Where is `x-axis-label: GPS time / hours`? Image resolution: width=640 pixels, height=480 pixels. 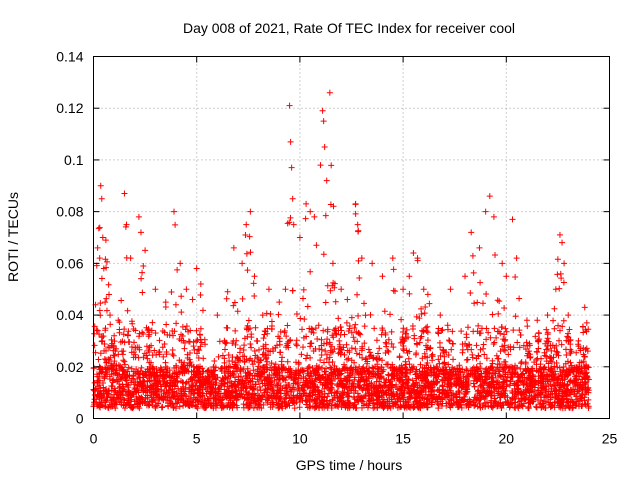 x-axis-label: GPS time / hours is located at coordinates (349, 465).